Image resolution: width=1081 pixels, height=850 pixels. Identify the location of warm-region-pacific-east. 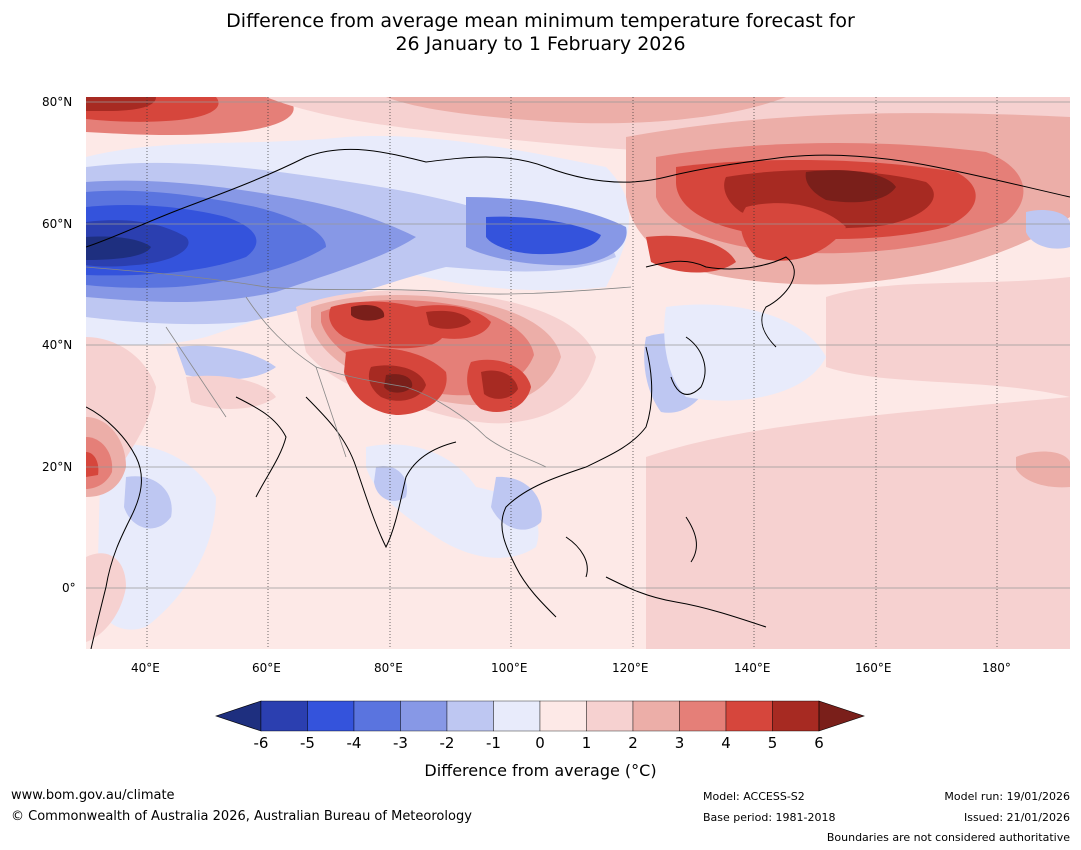
(1043, 469).